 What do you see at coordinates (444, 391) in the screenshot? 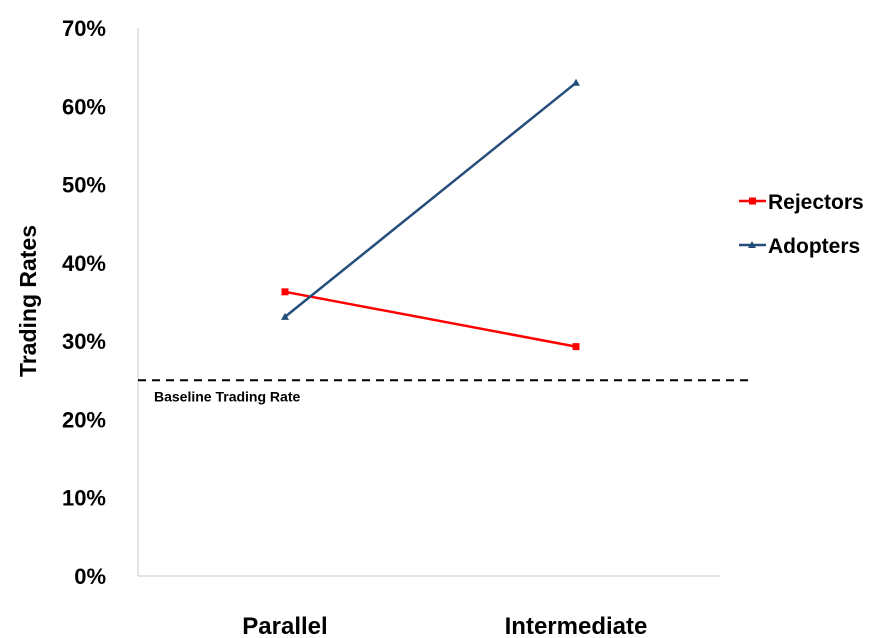
I see `baseline-reference: Baseline Trading Rate` at bounding box center [444, 391].